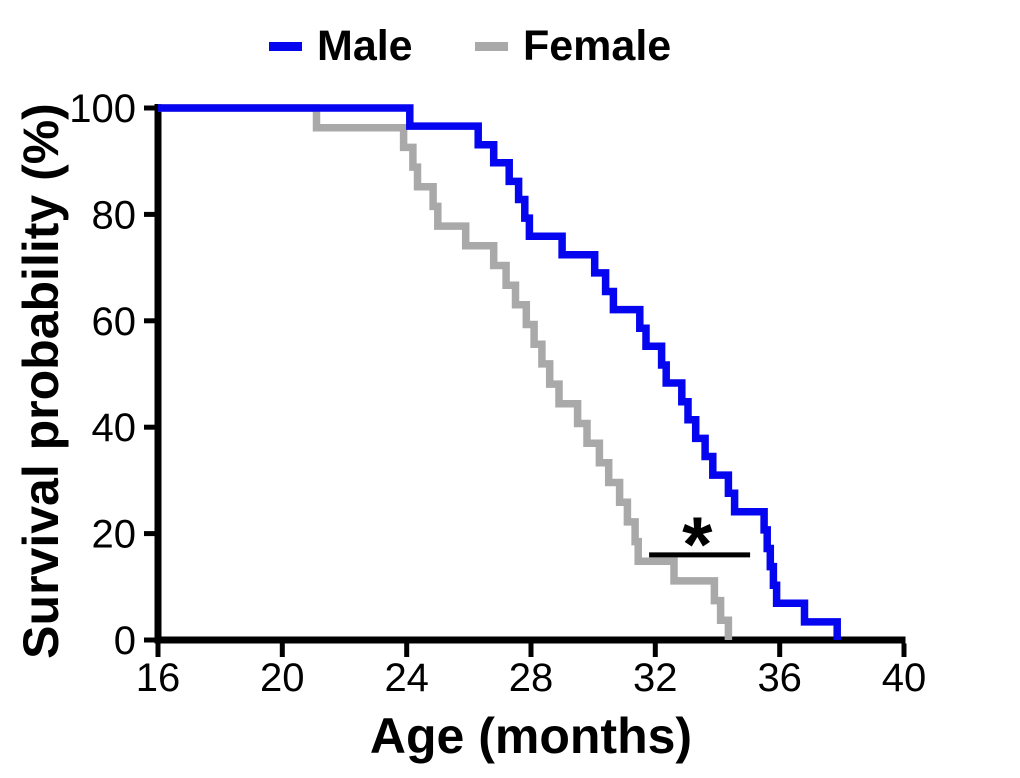  Describe the element at coordinates (285, 46) in the screenshot. I see `male-line-swatch` at that location.